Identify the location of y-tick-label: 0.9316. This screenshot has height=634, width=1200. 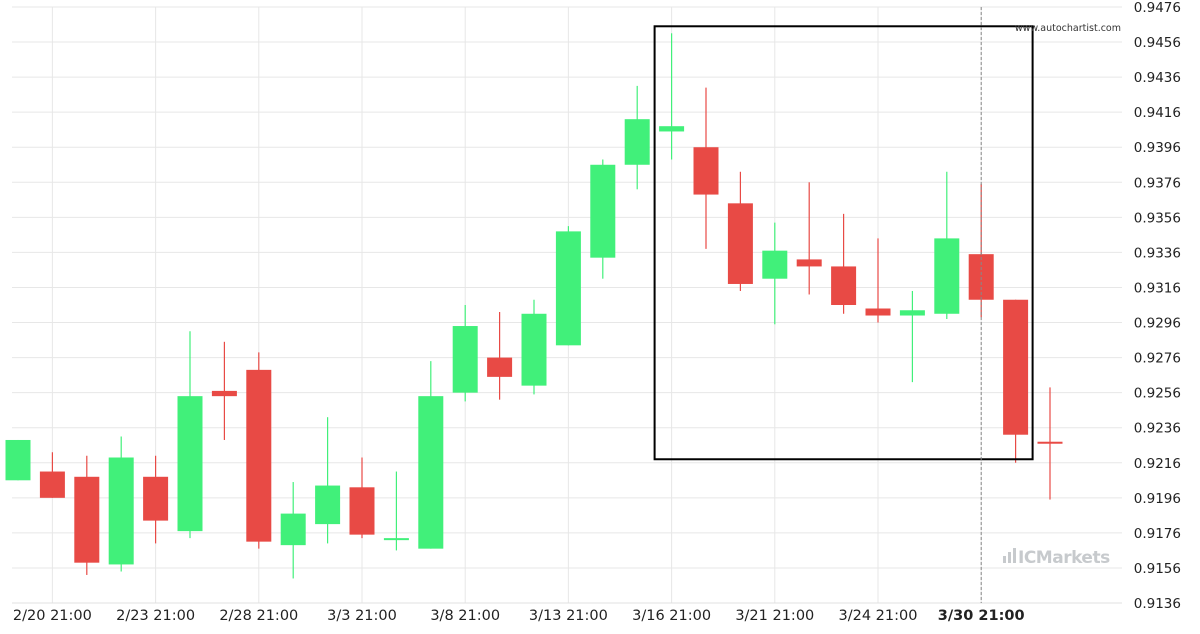
(1157, 288).